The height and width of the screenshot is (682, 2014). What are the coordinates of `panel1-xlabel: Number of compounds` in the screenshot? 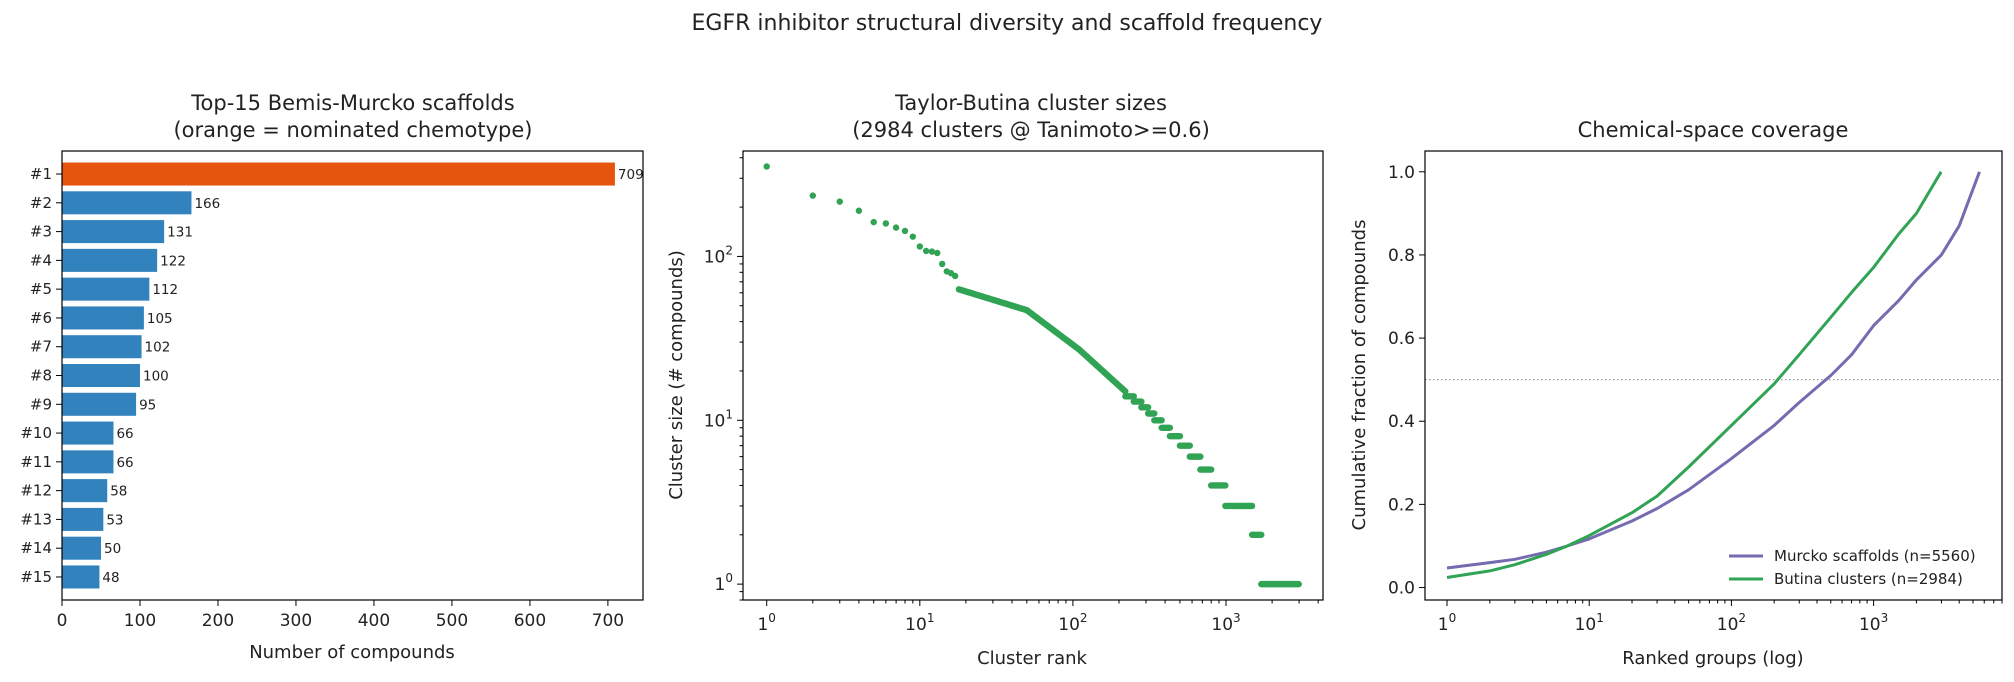 It's located at (352, 652).